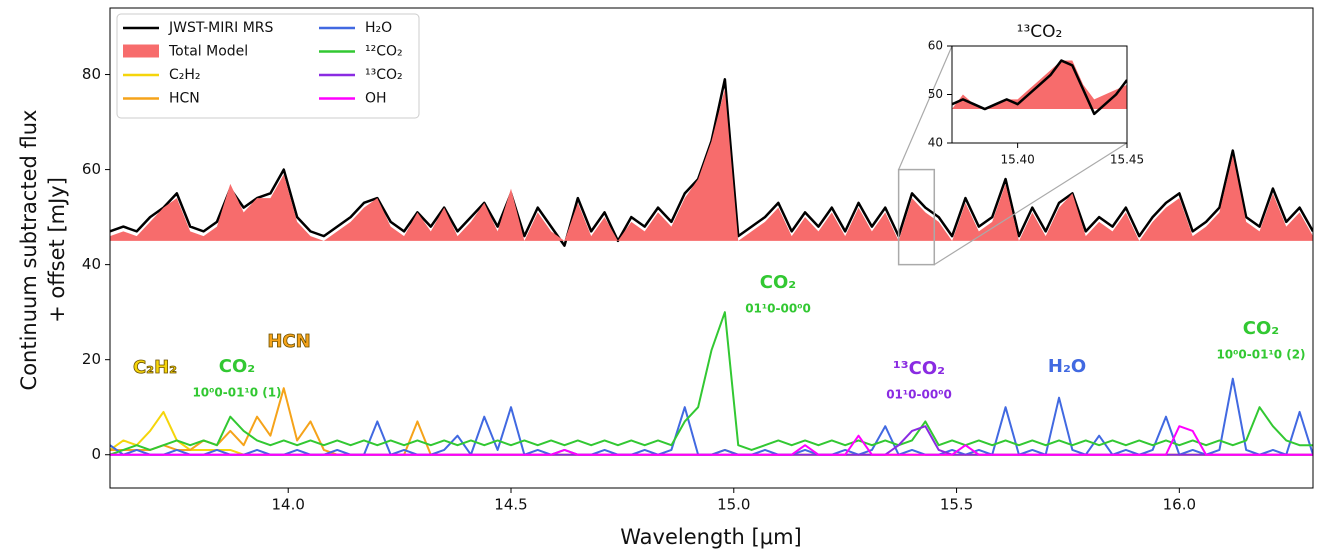 The height and width of the screenshot is (552, 1318). Describe the element at coordinates (1179, 505) in the screenshot. I see `x-tick-label: 16.0` at that location.